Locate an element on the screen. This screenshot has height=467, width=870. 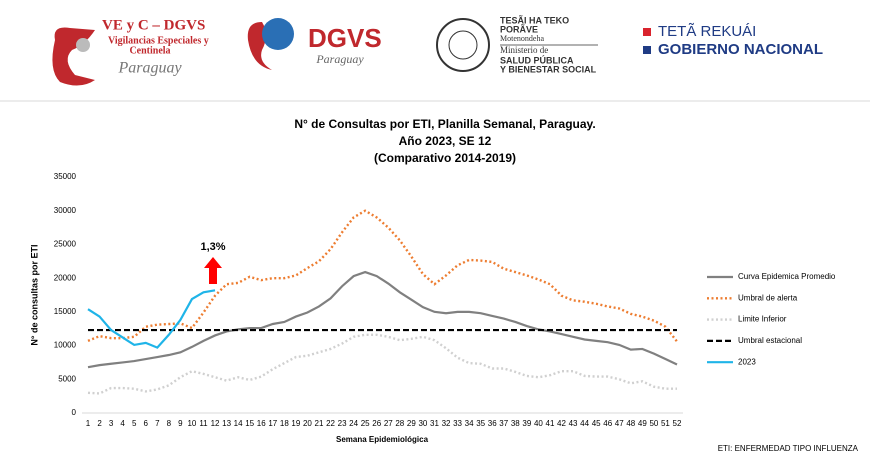
y-axis-label: N° de consultas por ETI is located at coordinates (34, 294).